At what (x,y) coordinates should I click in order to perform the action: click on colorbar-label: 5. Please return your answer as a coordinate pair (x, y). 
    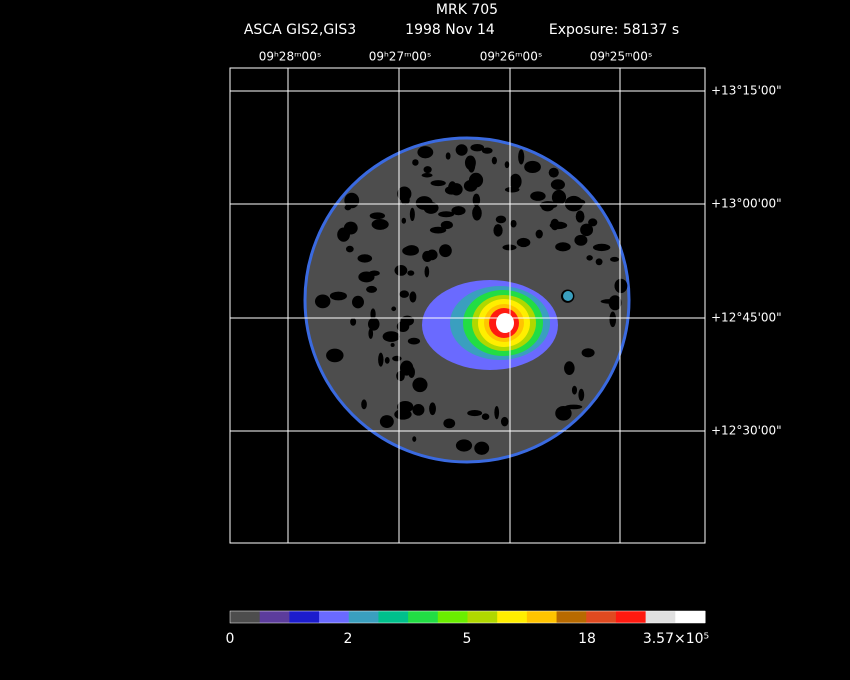
    Looking at the image, I should click on (467, 639).